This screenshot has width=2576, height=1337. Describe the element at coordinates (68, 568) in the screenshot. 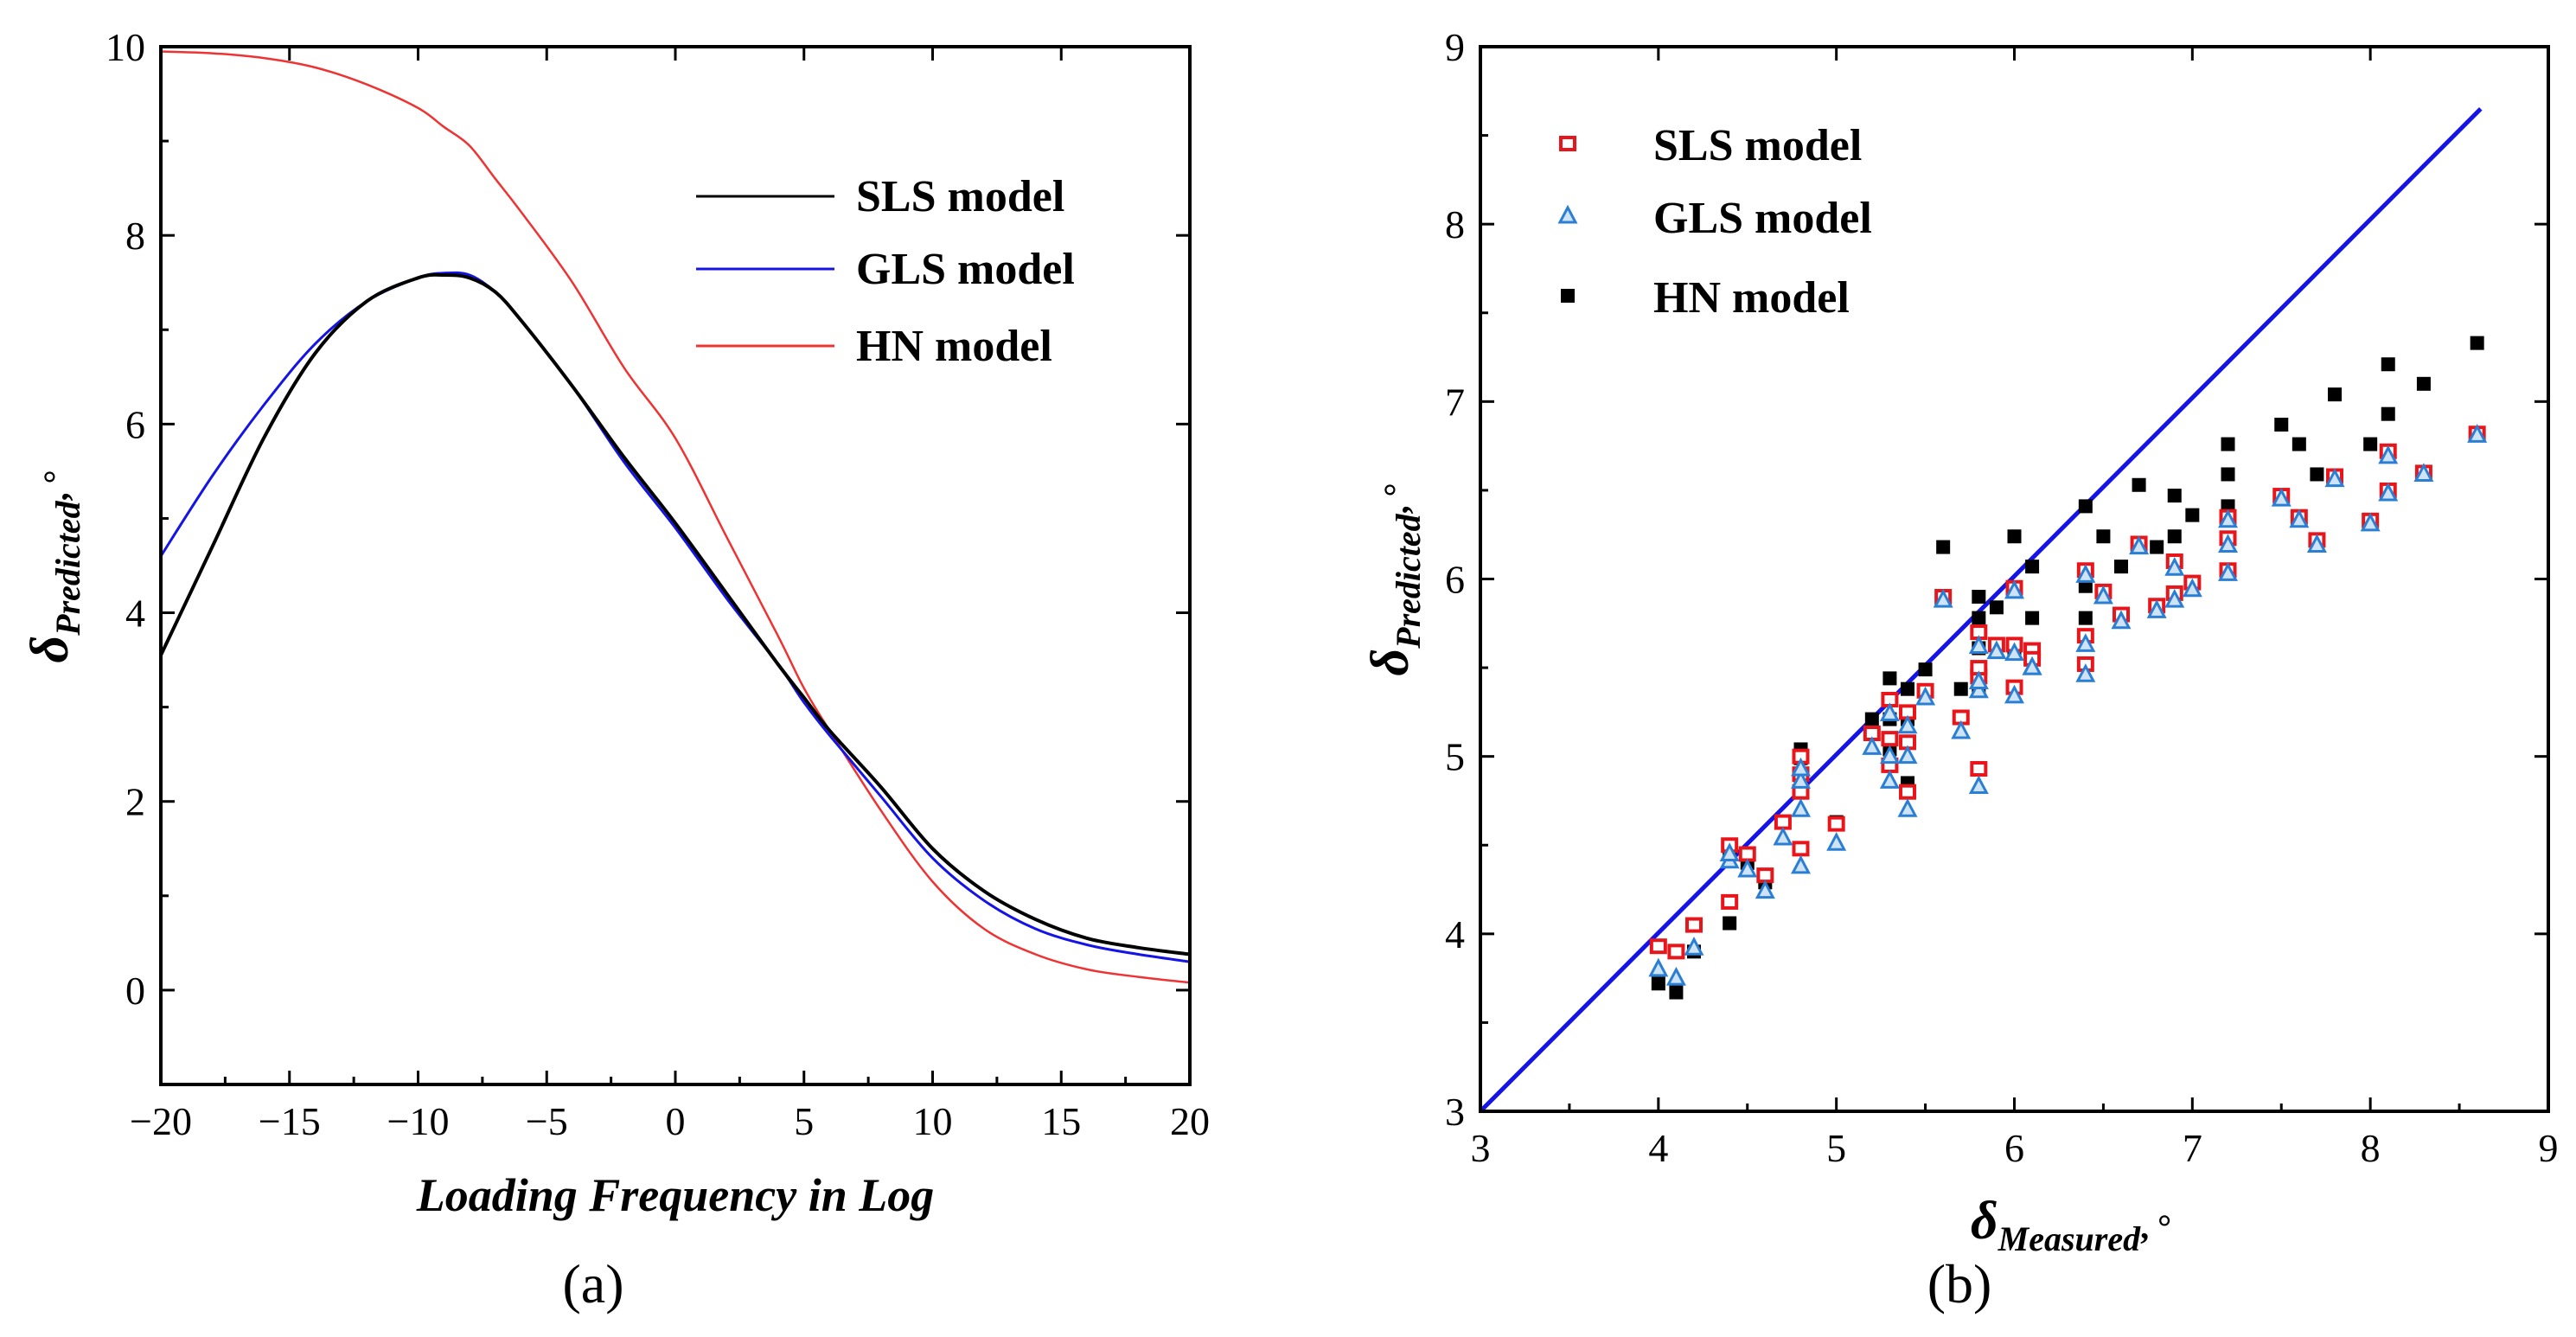

I see `panel-a-y-subscript: Predicted` at that location.